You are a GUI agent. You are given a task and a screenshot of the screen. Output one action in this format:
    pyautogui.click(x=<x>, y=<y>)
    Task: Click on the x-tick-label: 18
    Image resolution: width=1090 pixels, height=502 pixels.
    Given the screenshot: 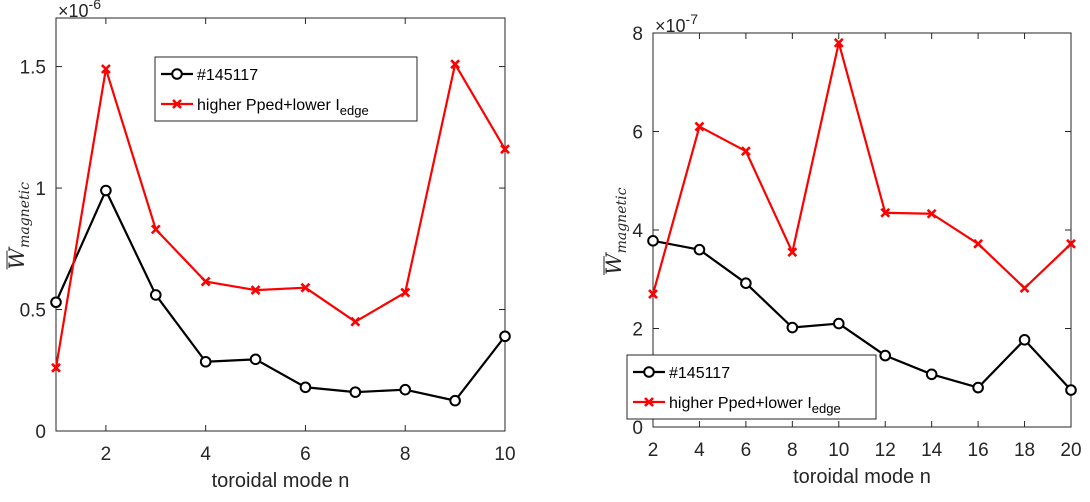 What is the action you would take?
    pyautogui.click(x=1024, y=450)
    